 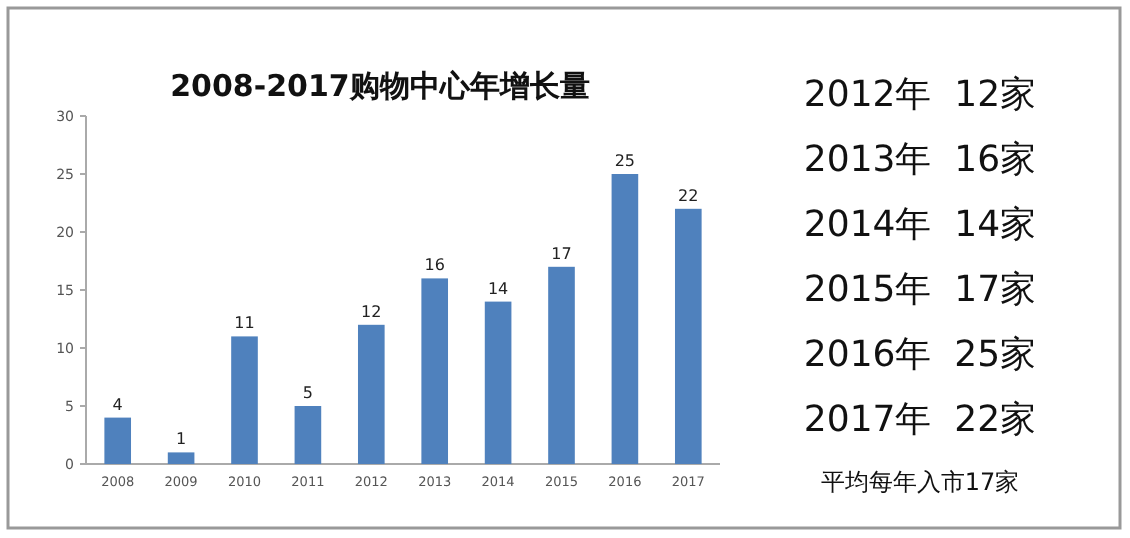 I want to click on text: 2017年 22家, so click(x=920, y=420).